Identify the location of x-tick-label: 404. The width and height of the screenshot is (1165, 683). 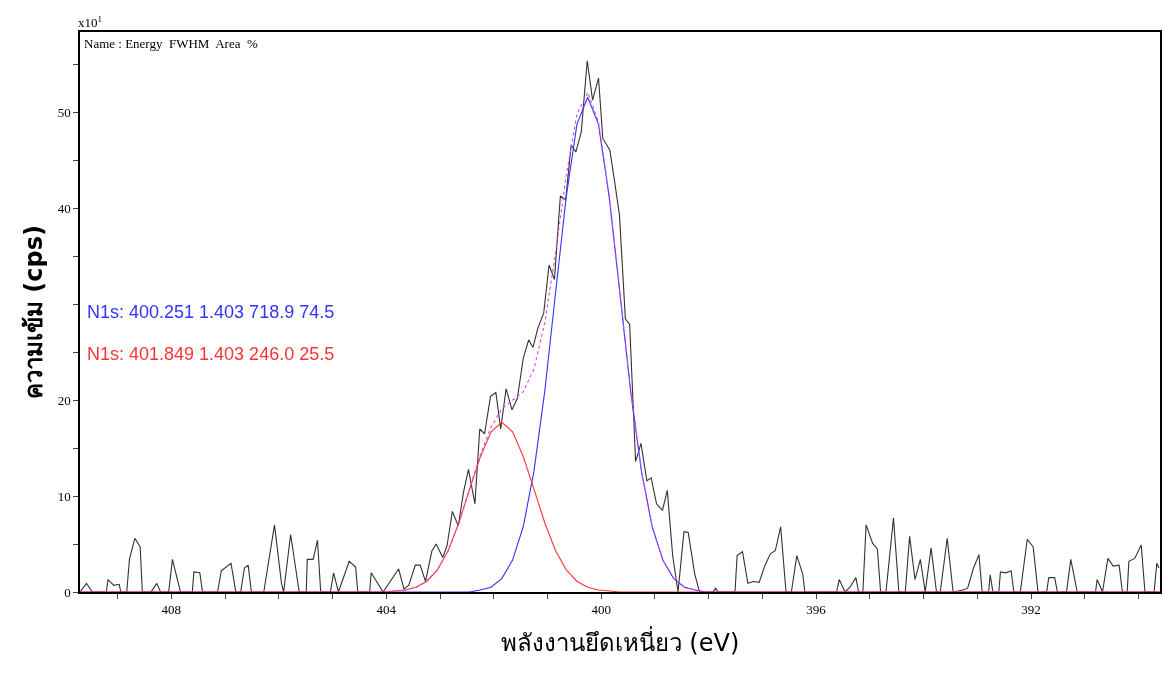
(386, 610).